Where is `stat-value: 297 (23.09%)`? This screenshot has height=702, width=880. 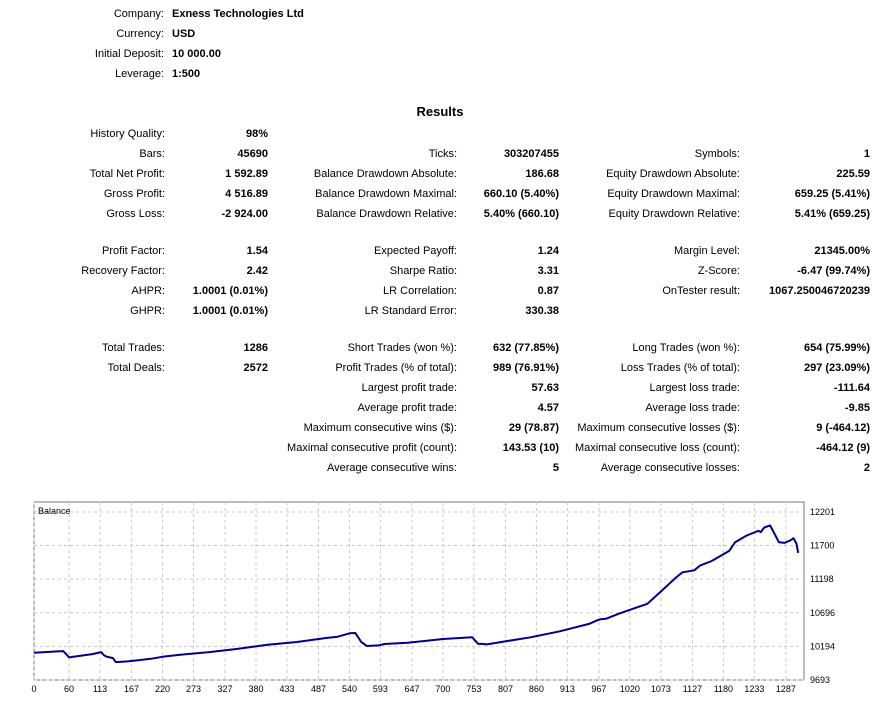 stat-value: 297 (23.09%) is located at coordinates (836, 368).